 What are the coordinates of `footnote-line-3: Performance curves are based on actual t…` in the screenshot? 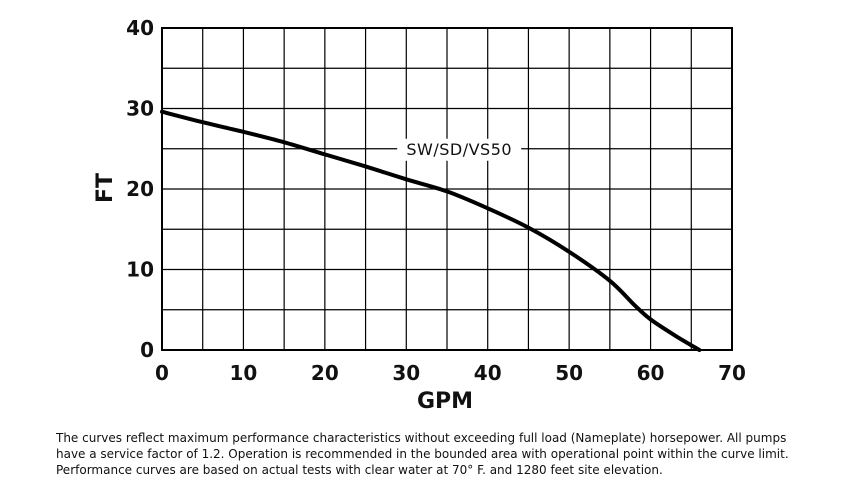 It's located at (359, 470).